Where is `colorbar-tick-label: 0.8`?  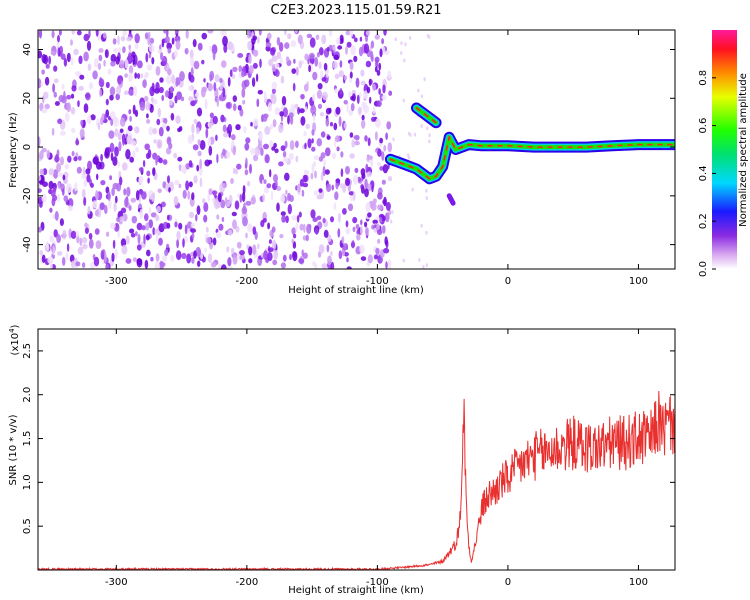 colorbar-tick-label: 0.8 is located at coordinates (703, 78).